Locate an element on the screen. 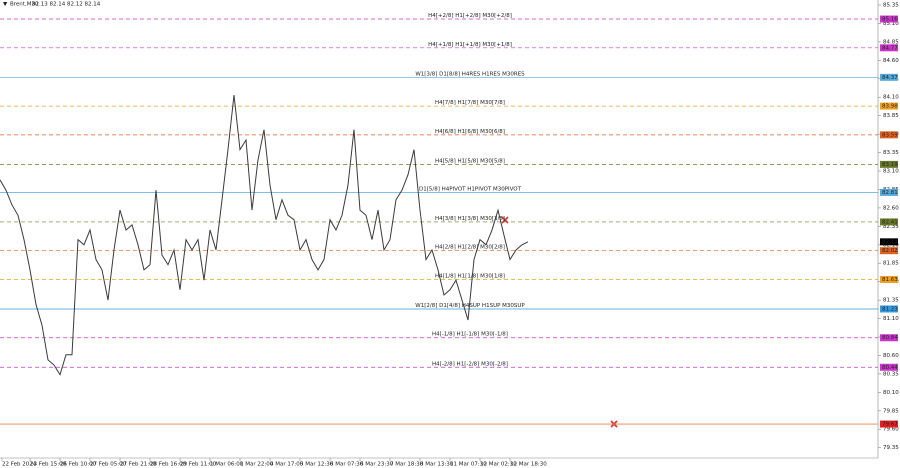  level-tag-label: 85.16 is located at coordinates (890, 20).